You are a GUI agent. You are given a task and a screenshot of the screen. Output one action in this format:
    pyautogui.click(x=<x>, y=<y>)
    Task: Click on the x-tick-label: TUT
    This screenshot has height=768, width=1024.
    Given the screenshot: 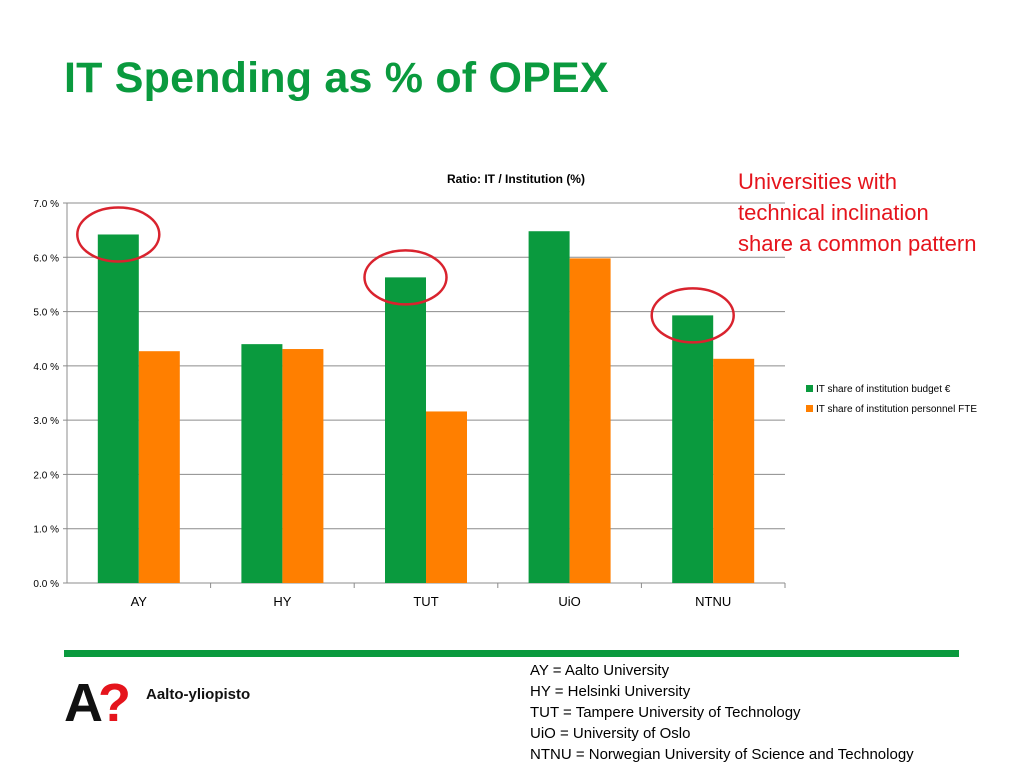 What is the action you would take?
    pyautogui.click(x=425, y=601)
    